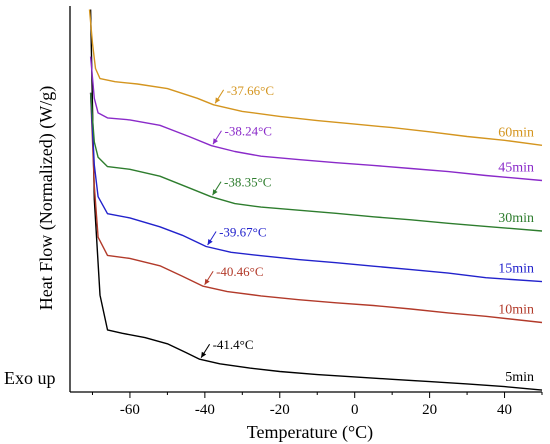 This screenshot has width=550, height=444. I want to click on tg-label-60min: -37.66°C, so click(250, 90).